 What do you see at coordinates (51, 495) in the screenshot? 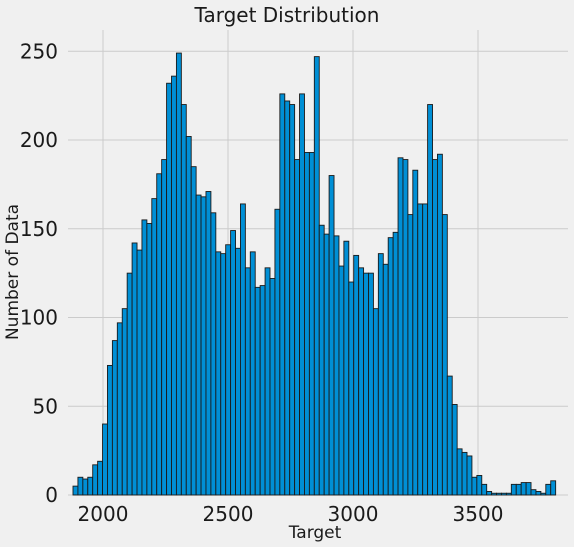
I see `y-tick-label: 0` at bounding box center [51, 495].